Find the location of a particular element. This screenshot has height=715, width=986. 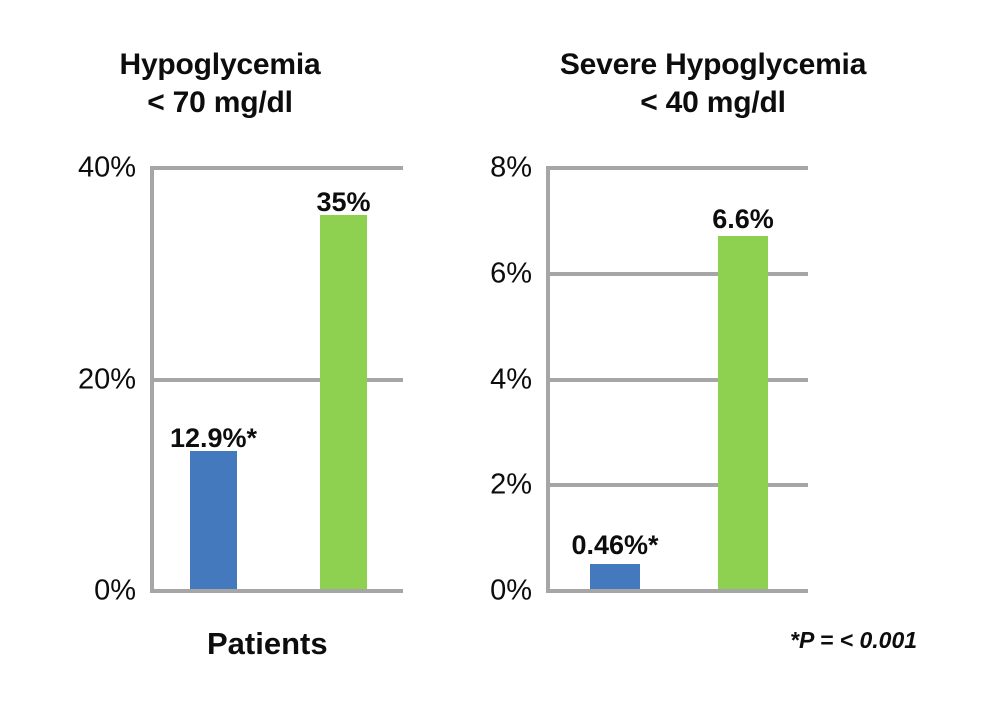

y-tick-label-left-20: 20% is located at coordinates (106, 379).